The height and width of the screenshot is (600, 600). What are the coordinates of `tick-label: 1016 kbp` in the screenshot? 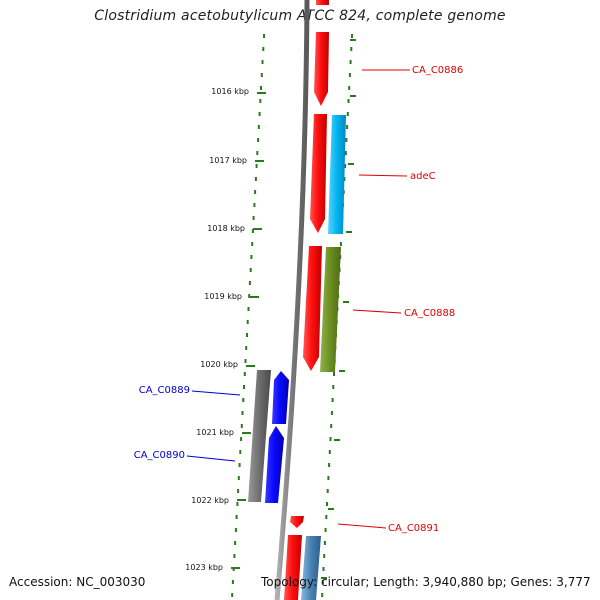 It's located at (230, 91).